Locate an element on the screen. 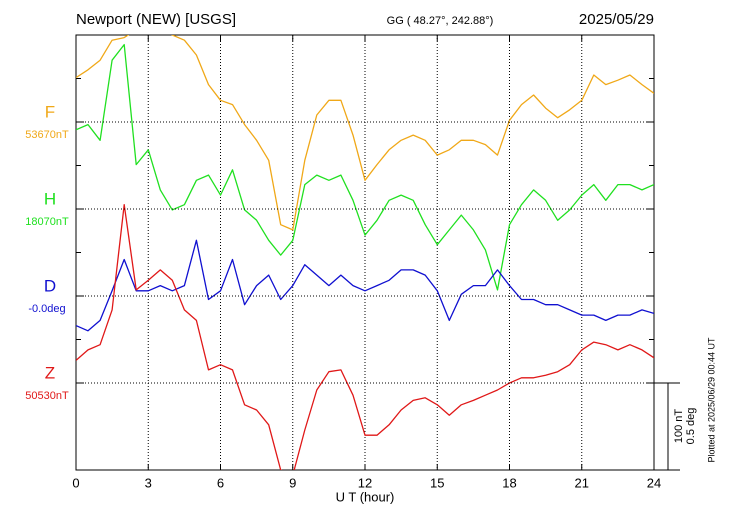  side-note: Plotted at 2025/06/29 00:44 UT is located at coordinates (711, 400).